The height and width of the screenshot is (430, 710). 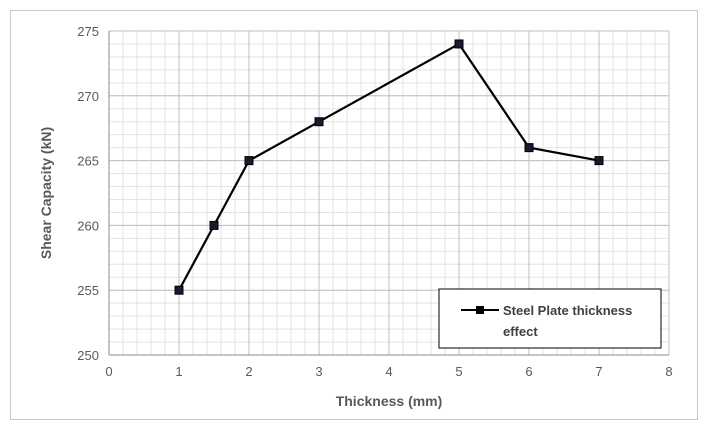 What do you see at coordinates (318, 371) in the screenshot?
I see `x-tick-label: 3` at bounding box center [318, 371].